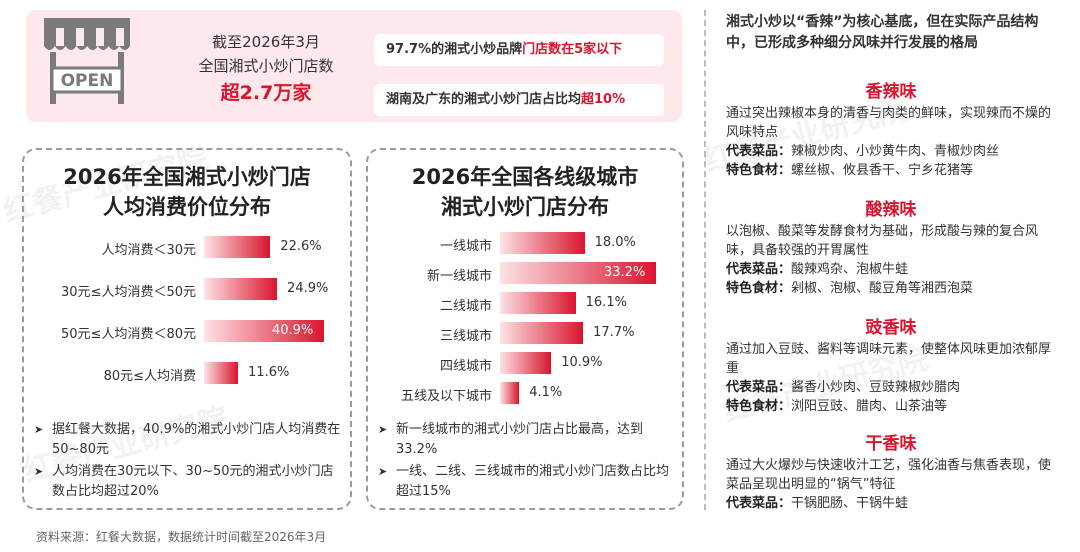 Image resolution: width=1080 pixels, height=552 pixels. Describe the element at coordinates (520, 439) in the screenshot. I see `bullet-text: 新一线城市的湘式小炒门店占比最高，达到33.2%` at that location.